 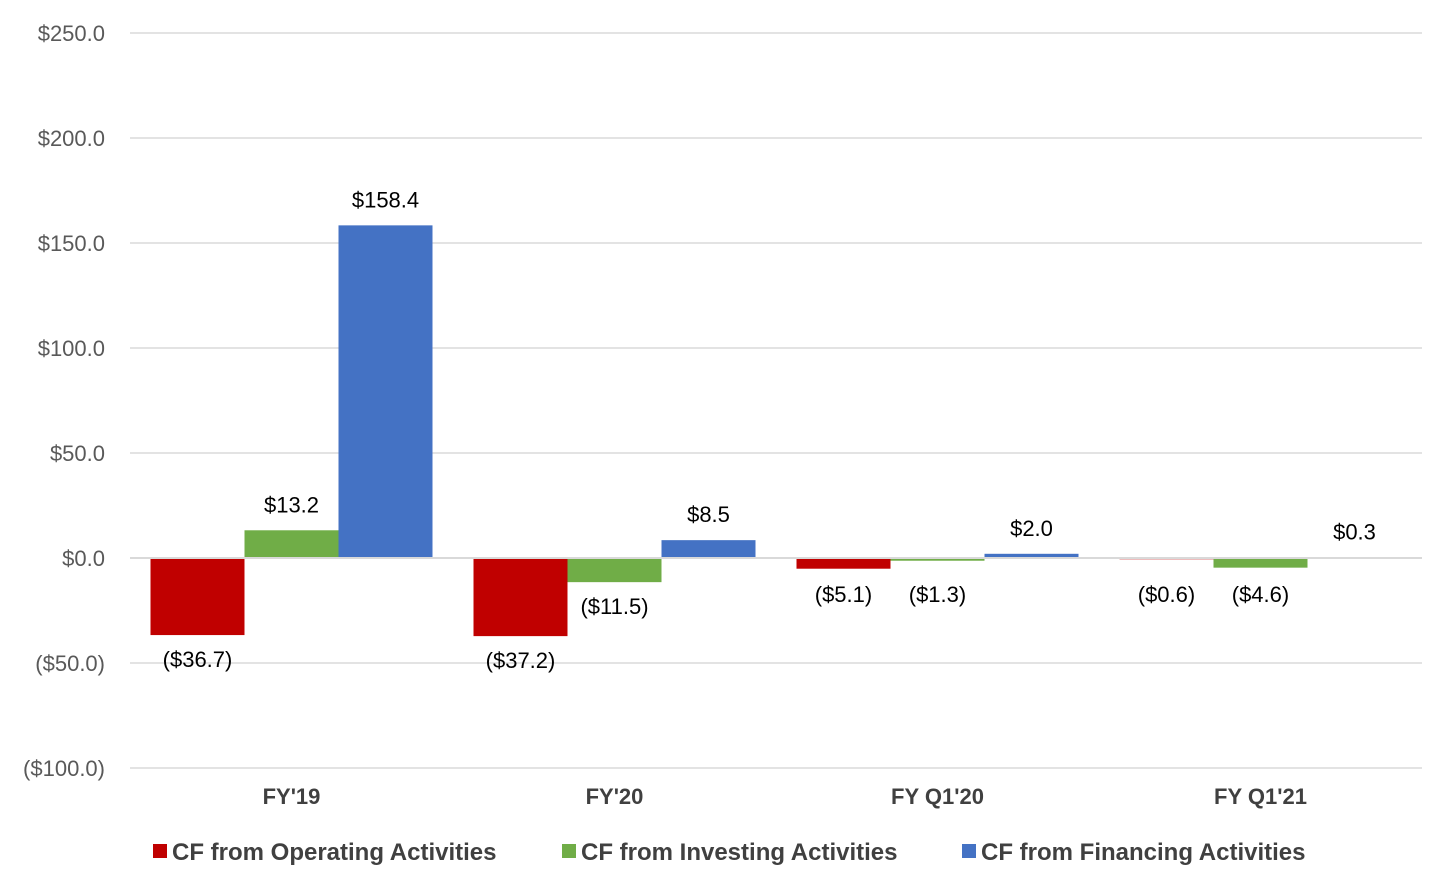 What do you see at coordinates (64, 768) in the screenshot?
I see `y-tick-label: ($100.0)` at bounding box center [64, 768].